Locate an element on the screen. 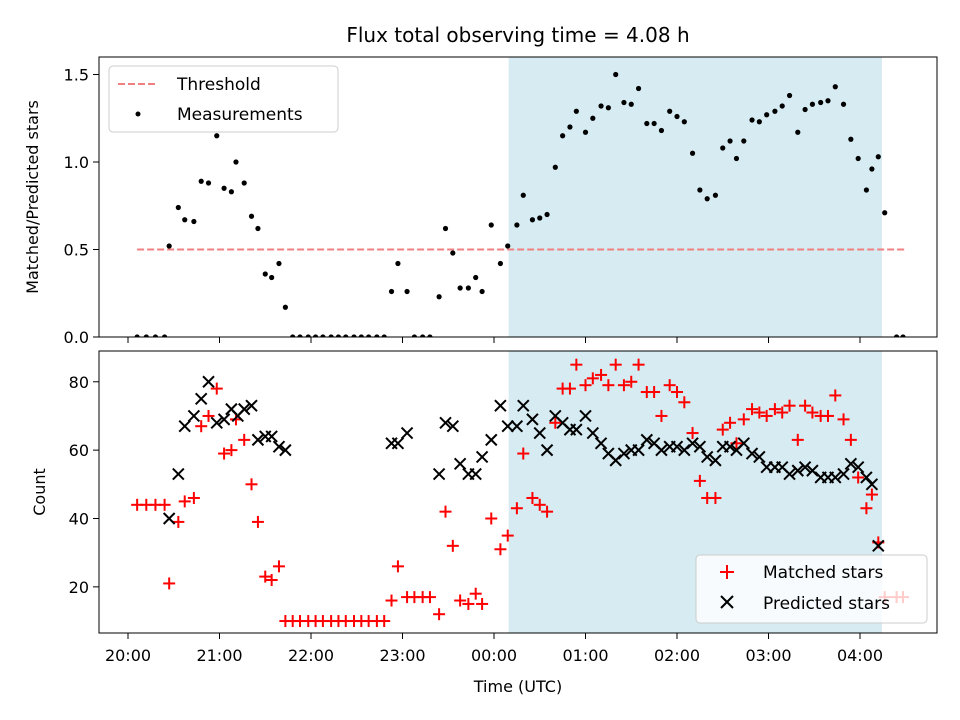  measurements-legend-label: Measurements is located at coordinates (240, 115).